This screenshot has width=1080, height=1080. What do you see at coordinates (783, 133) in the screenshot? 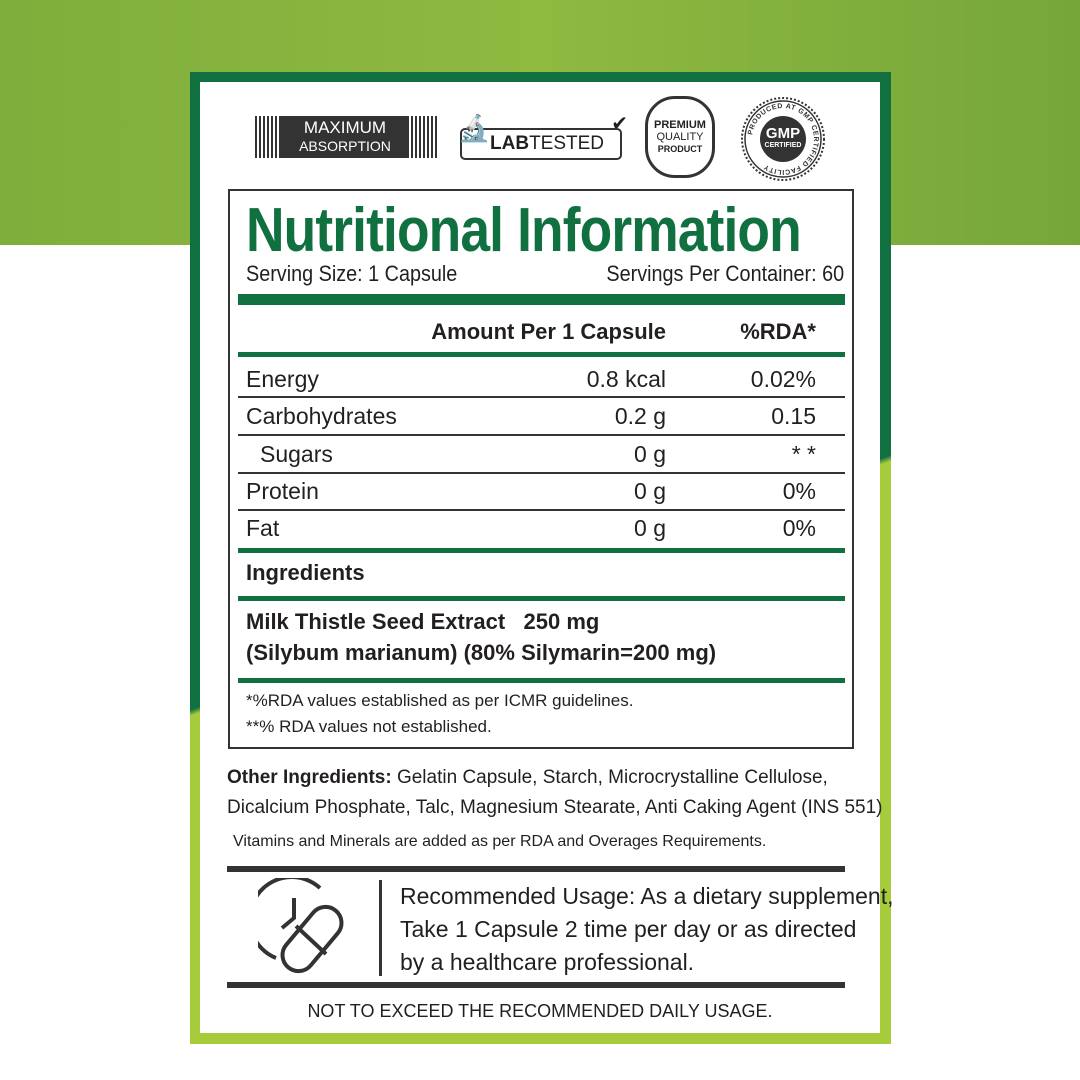
I see `badge-text: GMP` at bounding box center [783, 133].